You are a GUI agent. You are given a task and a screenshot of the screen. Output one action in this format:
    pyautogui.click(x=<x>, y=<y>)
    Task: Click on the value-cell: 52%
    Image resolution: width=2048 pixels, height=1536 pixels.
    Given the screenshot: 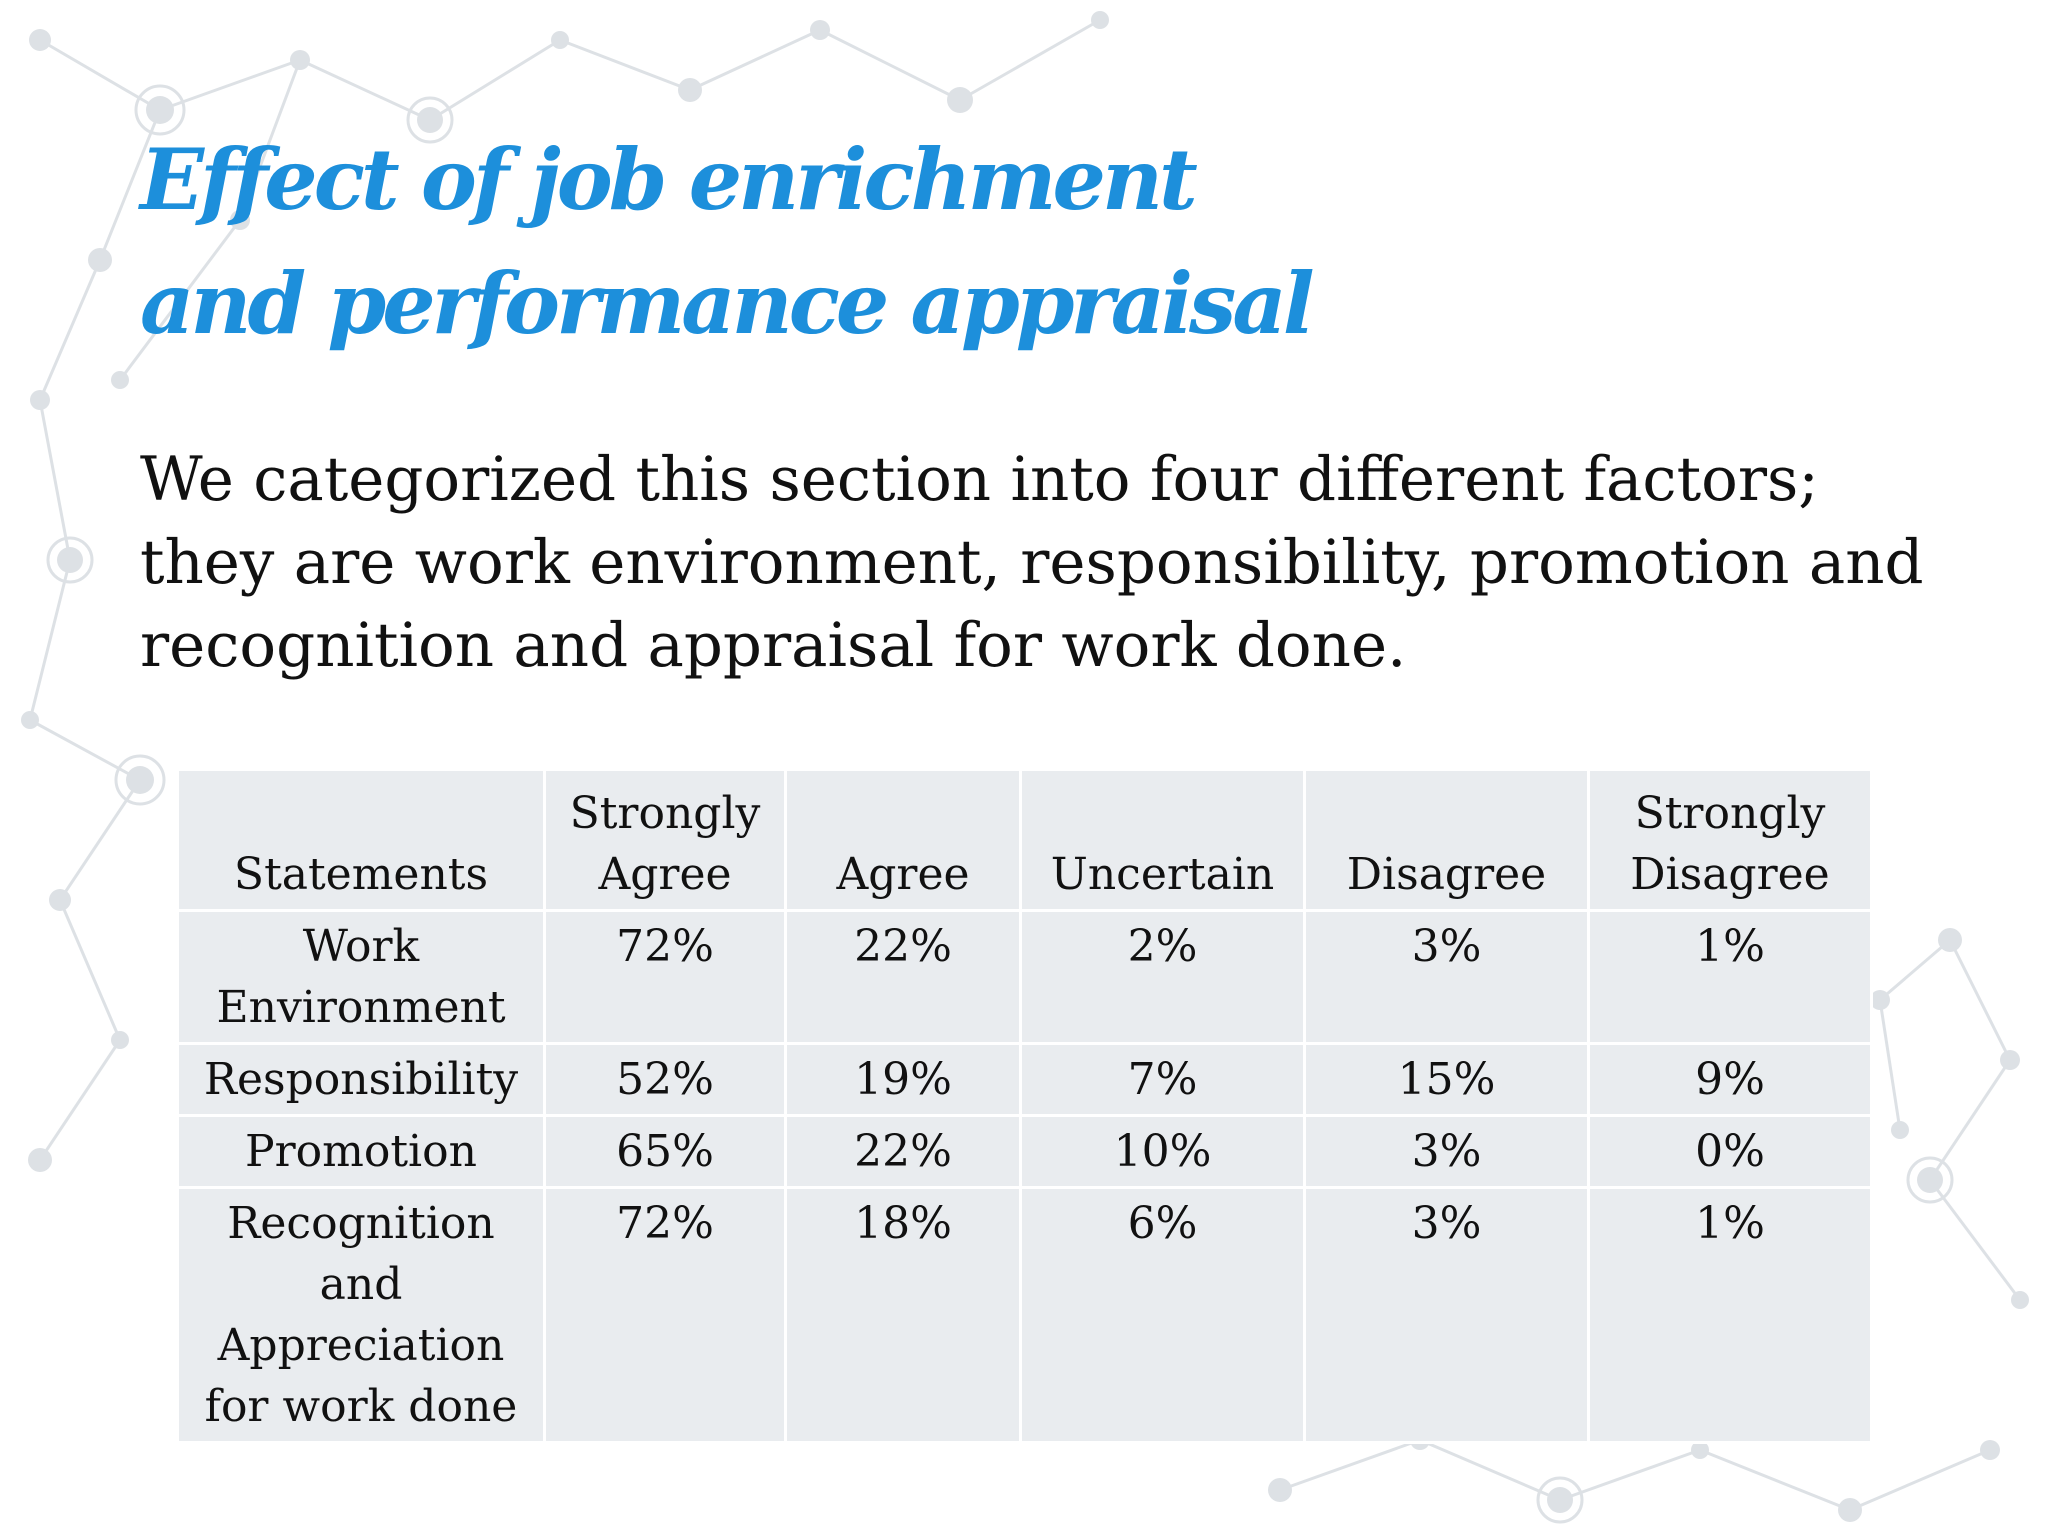 What is the action you would take?
    pyautogui.click(x=665, y=1079)
    